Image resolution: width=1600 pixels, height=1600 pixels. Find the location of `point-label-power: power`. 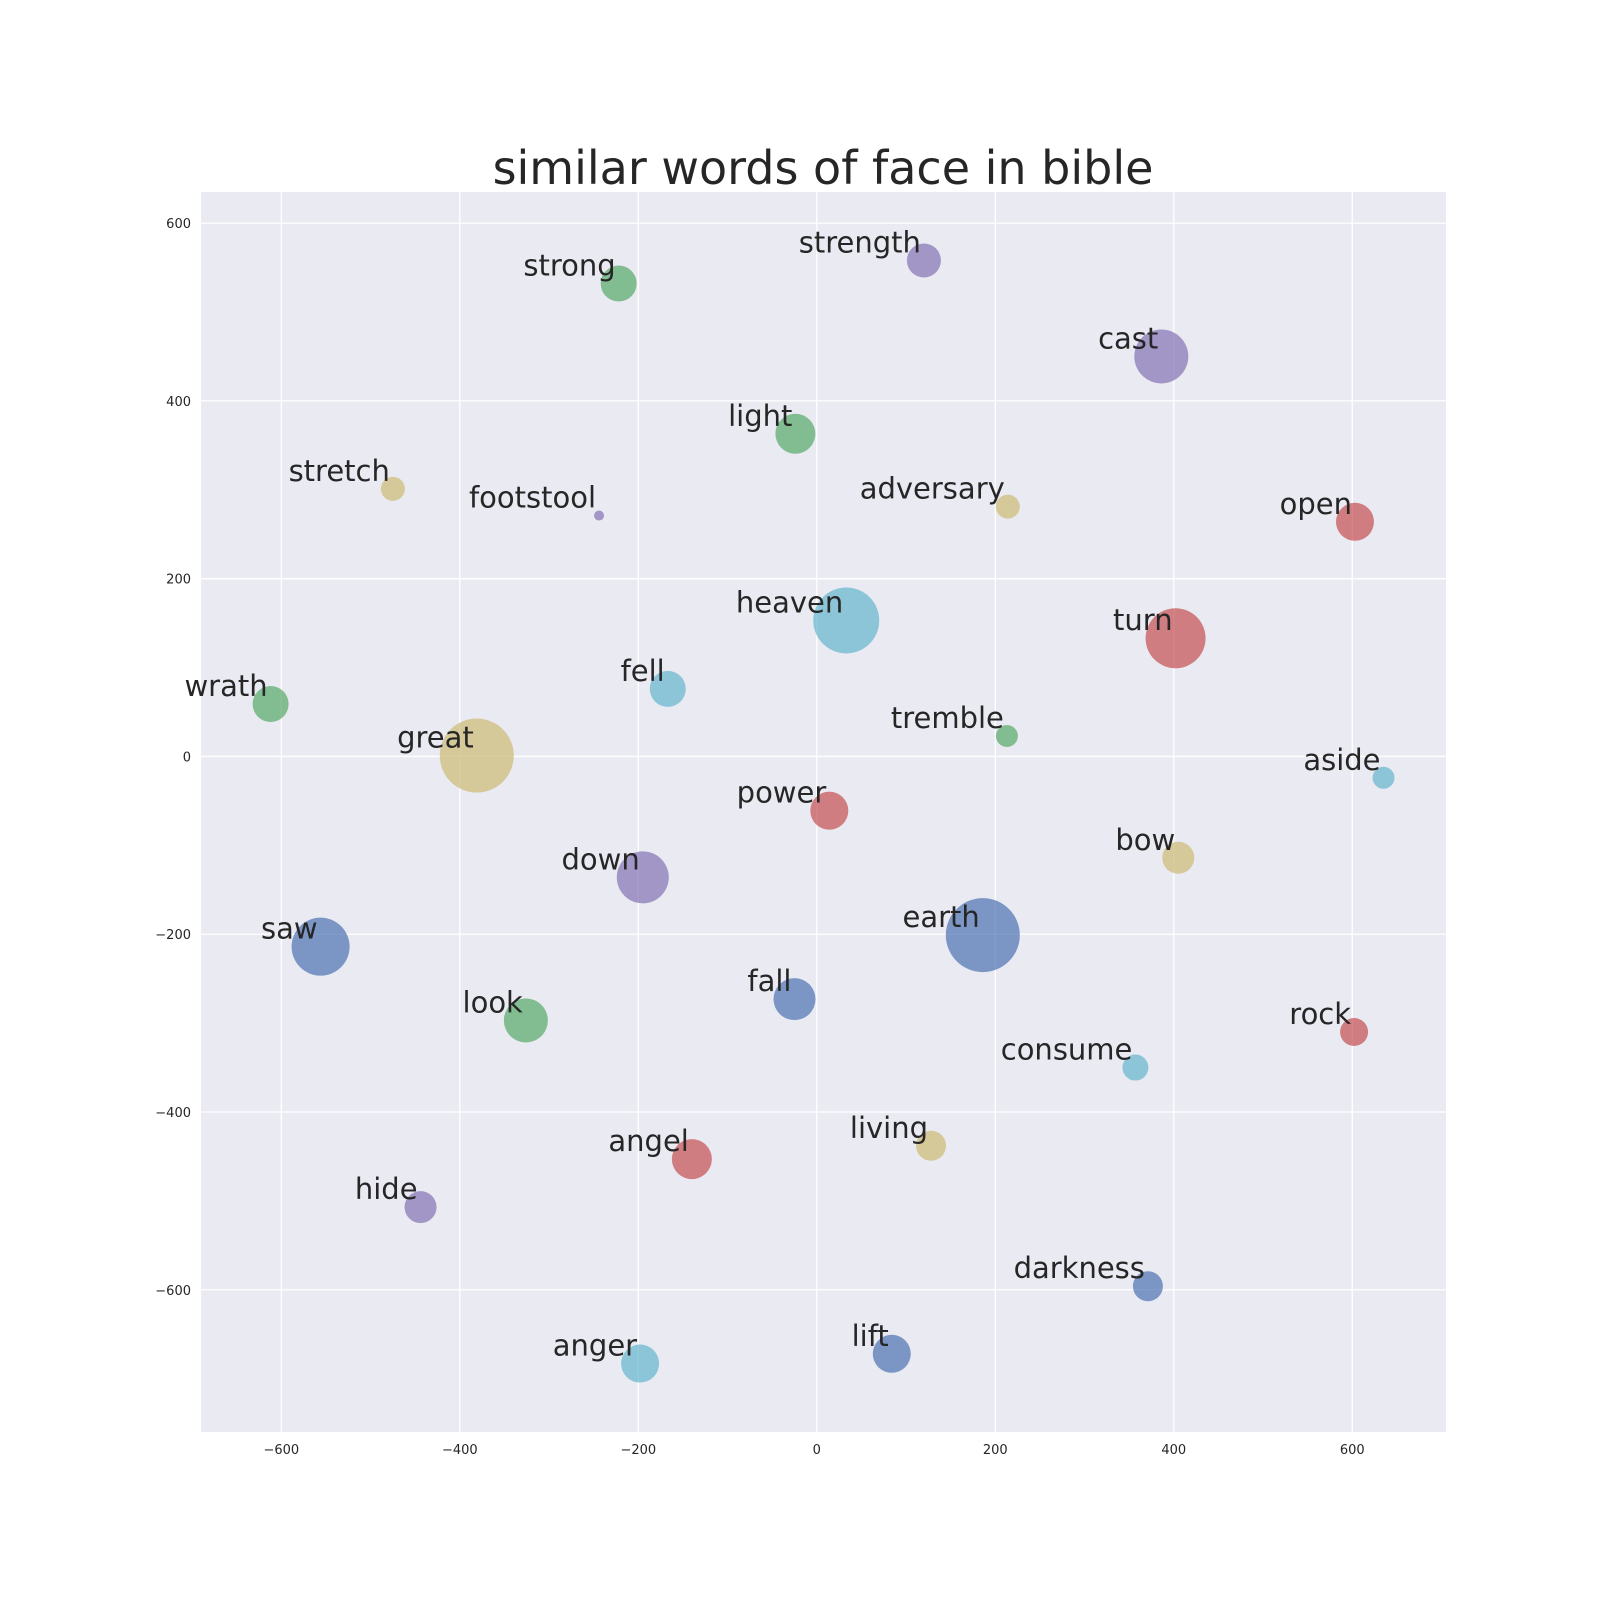

point-label-power: power is located at coordinates (782, 793).